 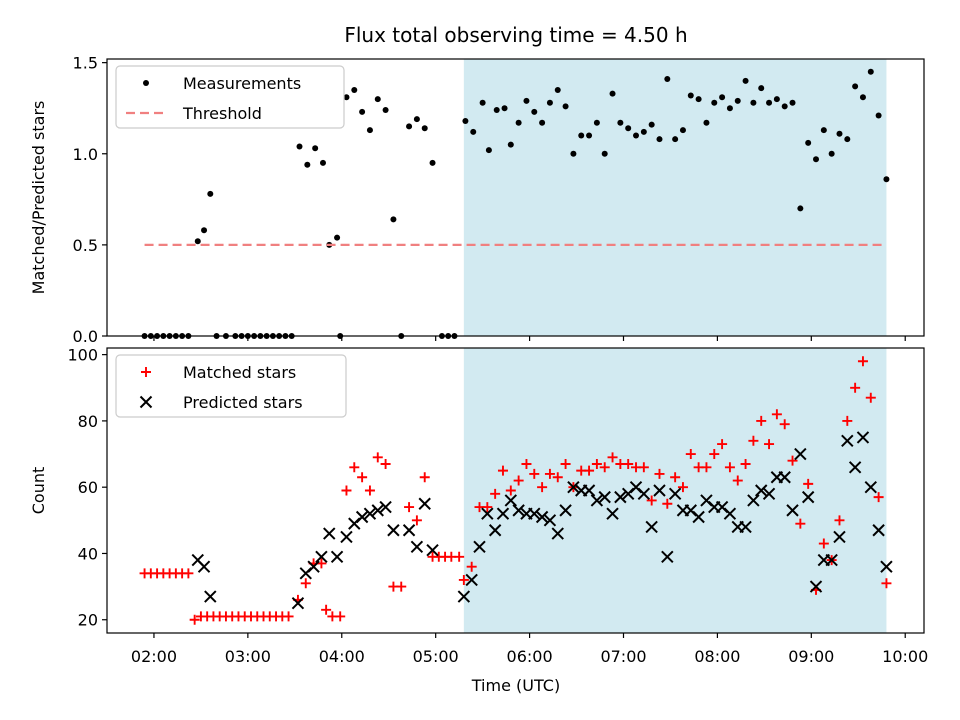 I want to click on x-tick-label: 09:00, so click(x=811, y=656).